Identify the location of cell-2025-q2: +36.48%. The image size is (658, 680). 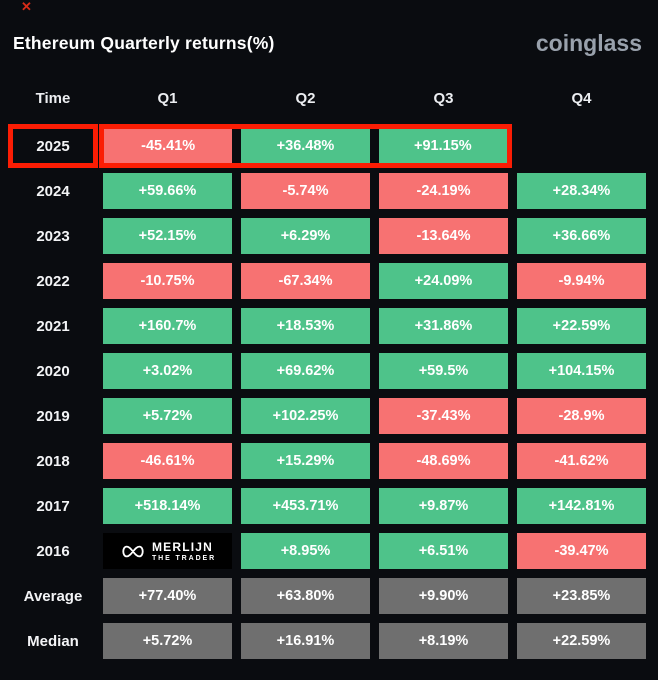
(305, 146).